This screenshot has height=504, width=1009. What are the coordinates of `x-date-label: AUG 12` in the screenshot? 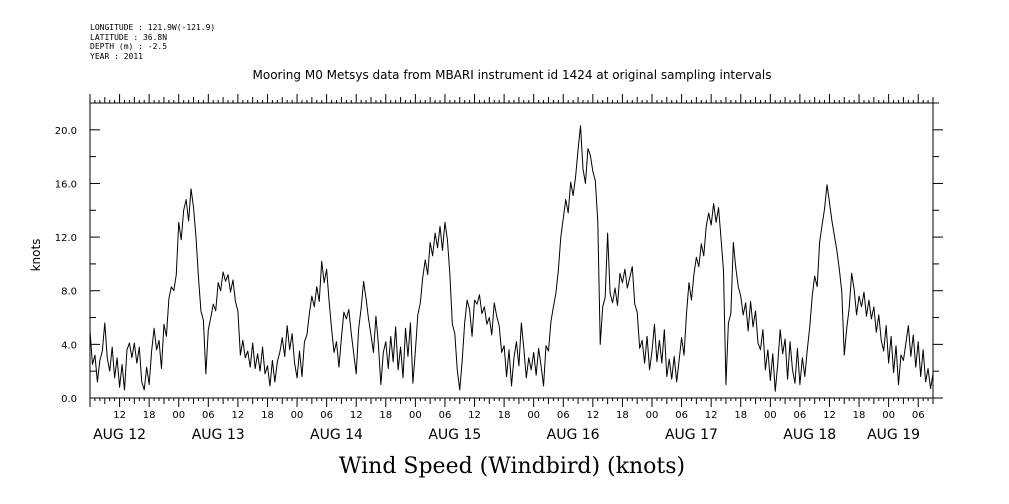 It's located at (119, 435).